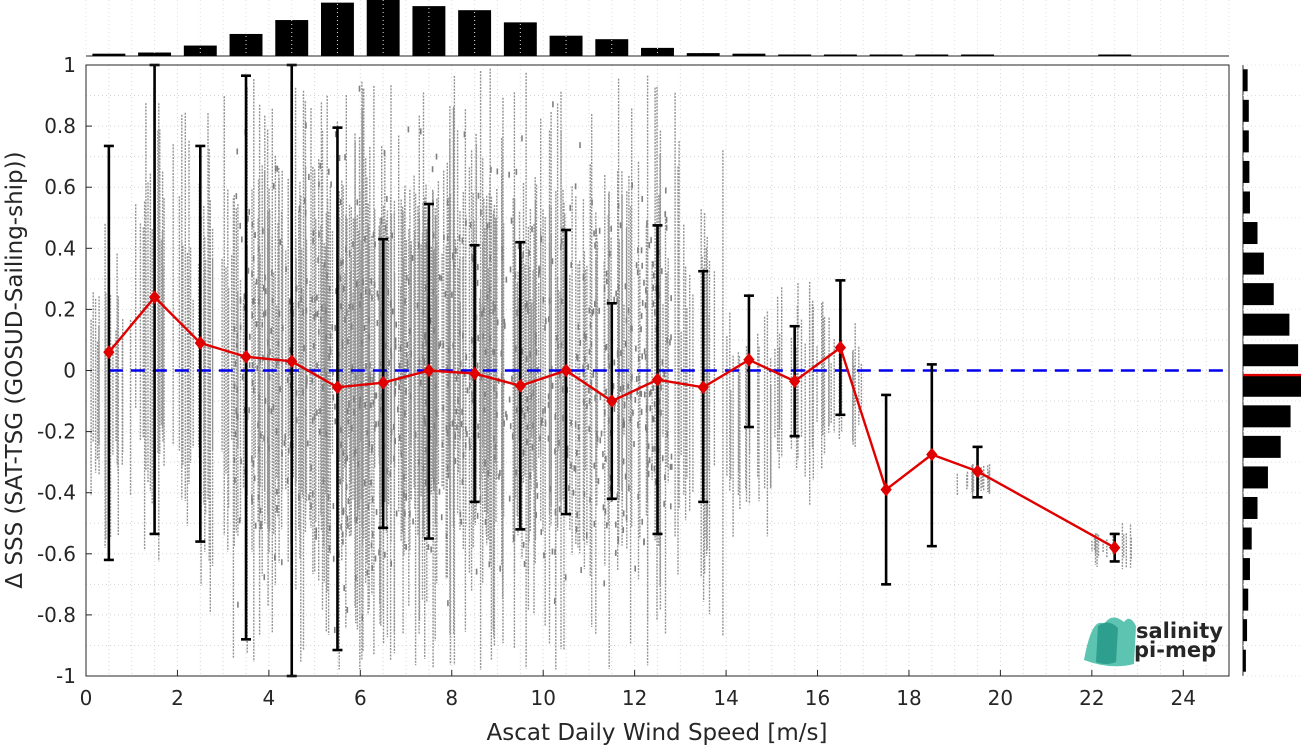  What do you see at coordinates (56, 432) in the screenshot?
I see `y-tick-label: -0.2` at bounding box center [56, 432].